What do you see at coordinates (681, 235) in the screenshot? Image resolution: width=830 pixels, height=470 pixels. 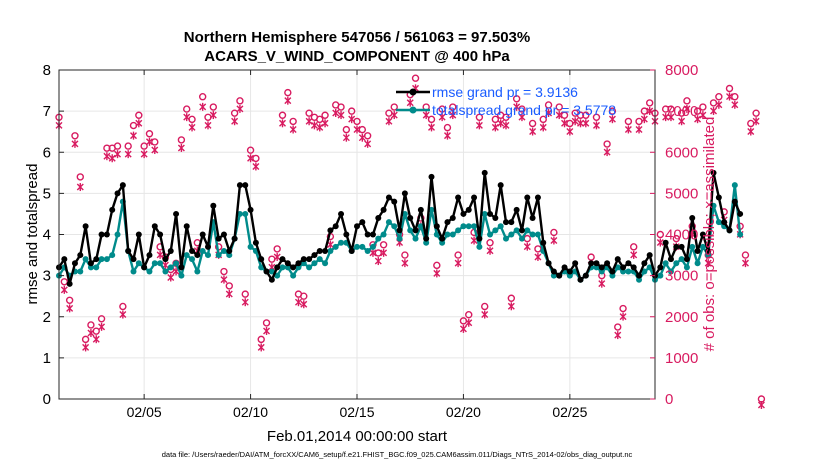 I see `y-right-tick-label: 4000` at bounding box center [681, 235].